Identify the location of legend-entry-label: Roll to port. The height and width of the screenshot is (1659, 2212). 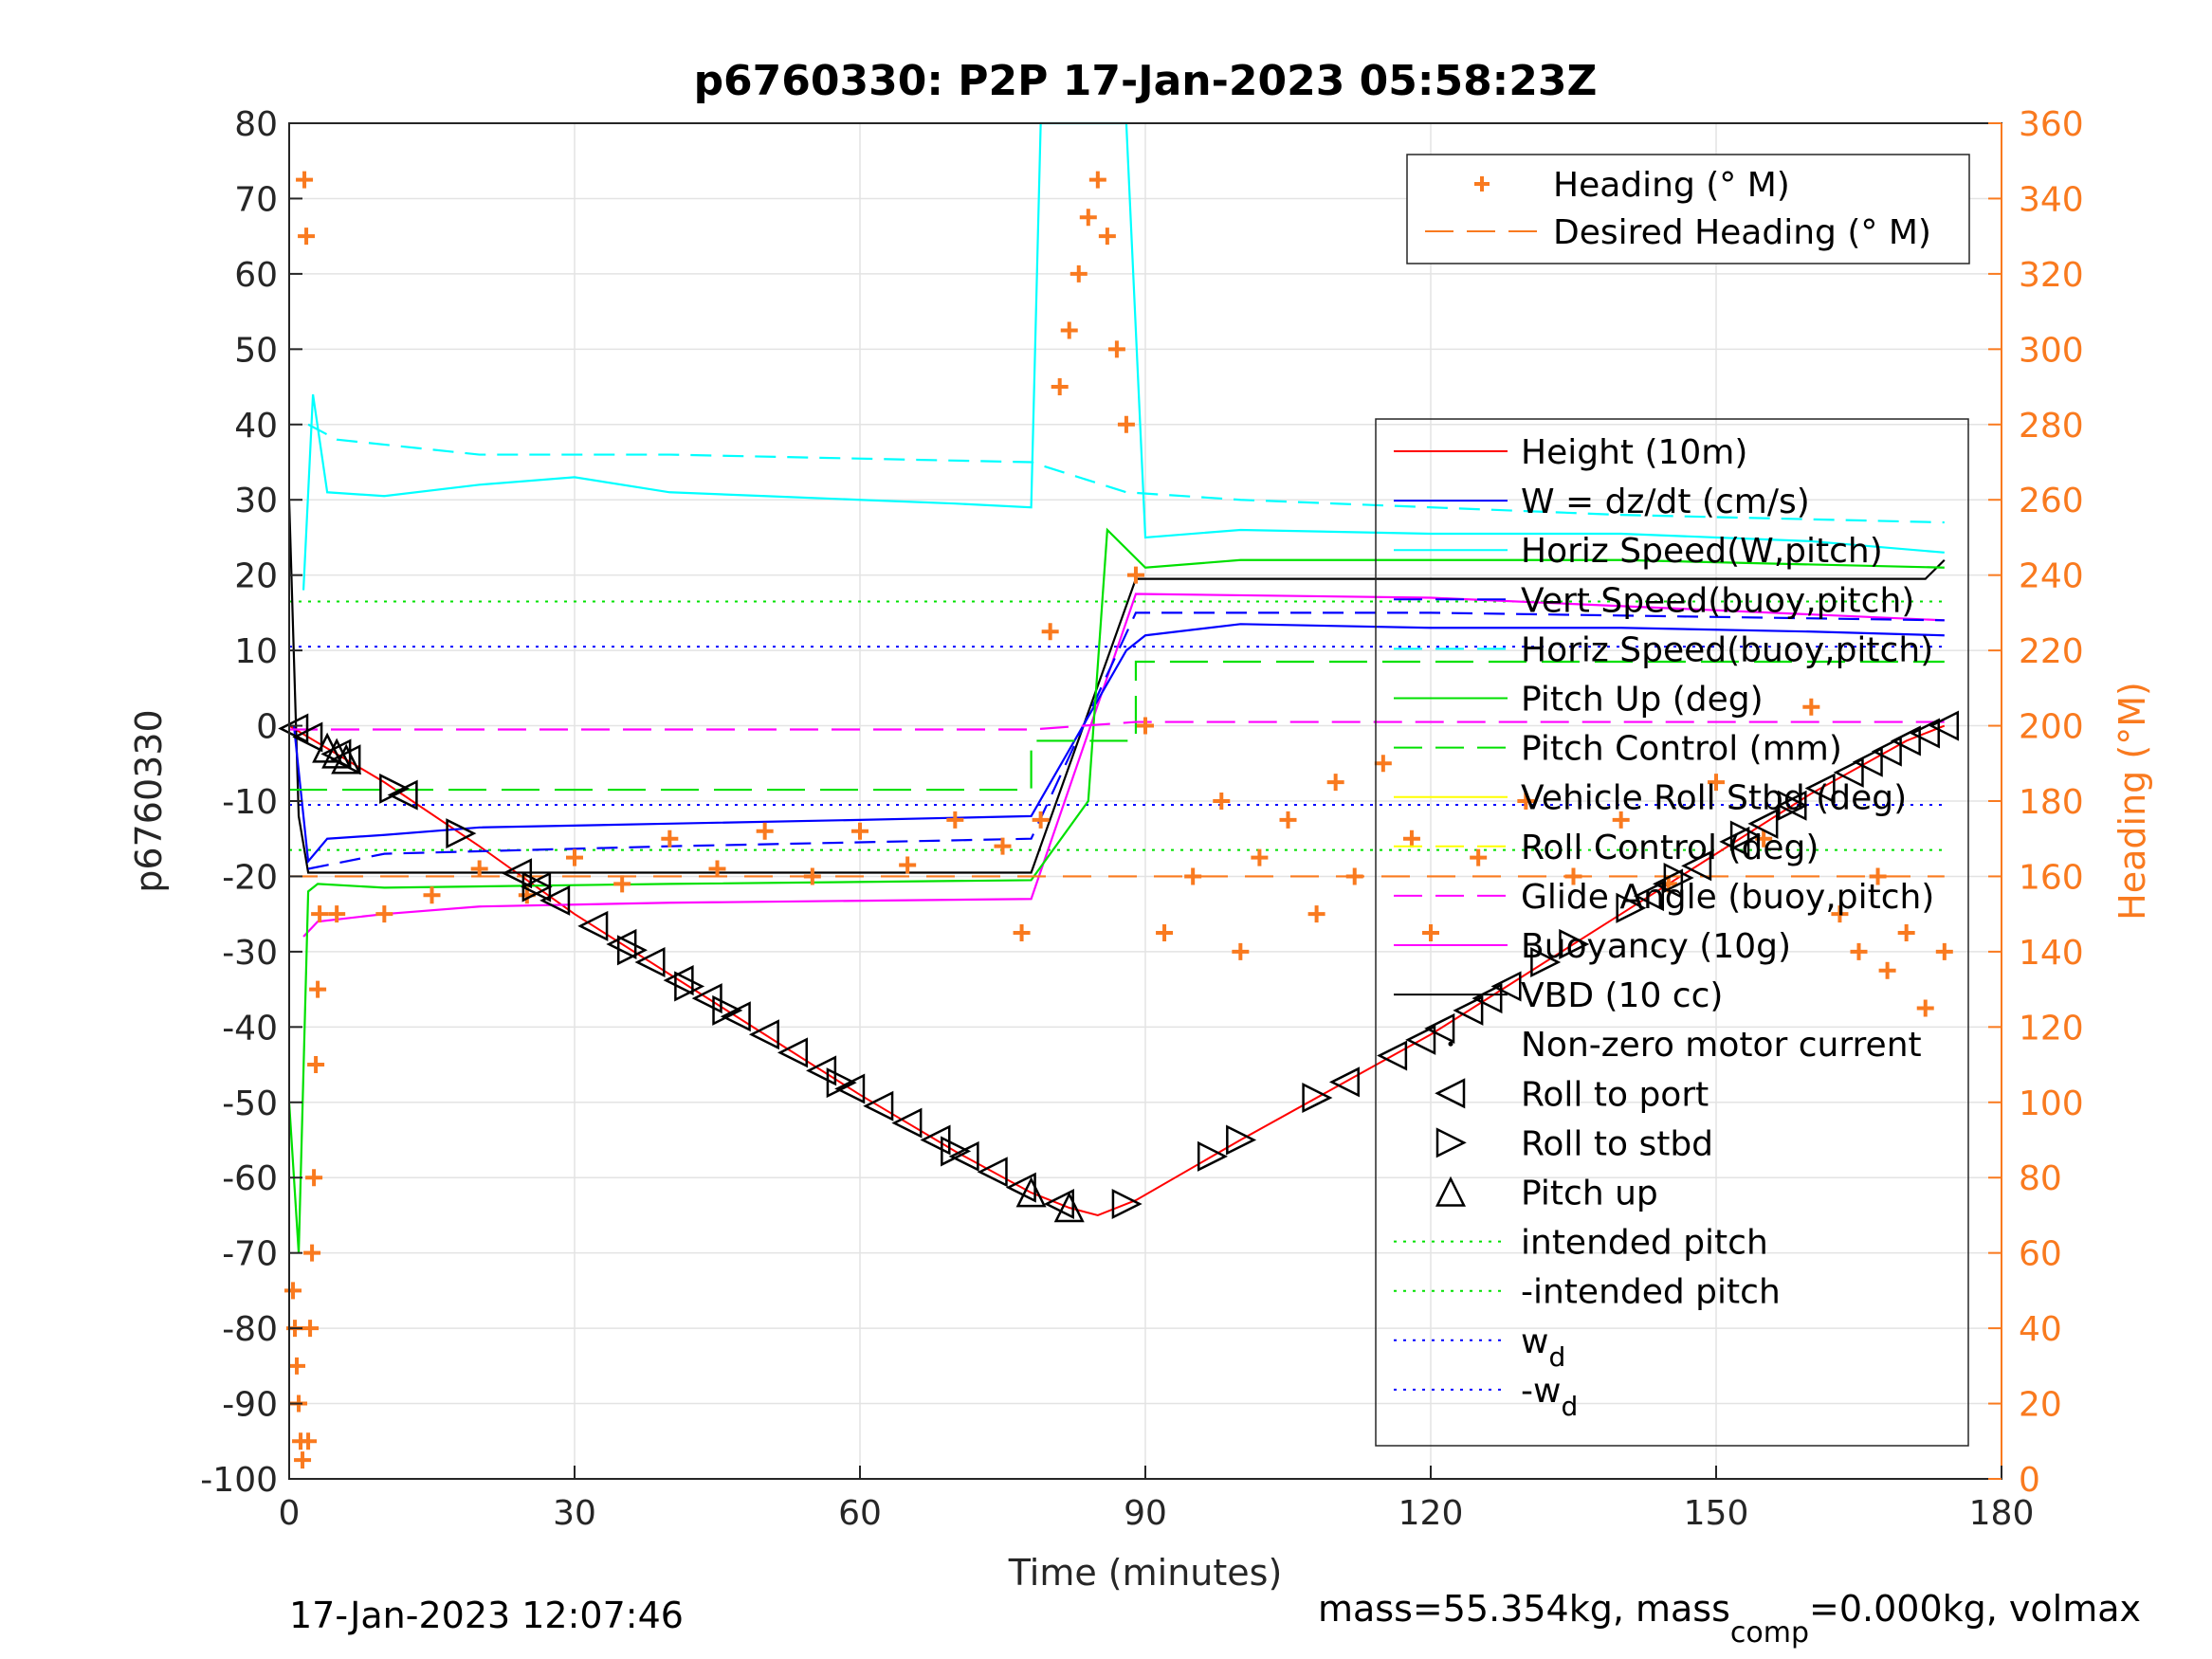
(1615, 1094).